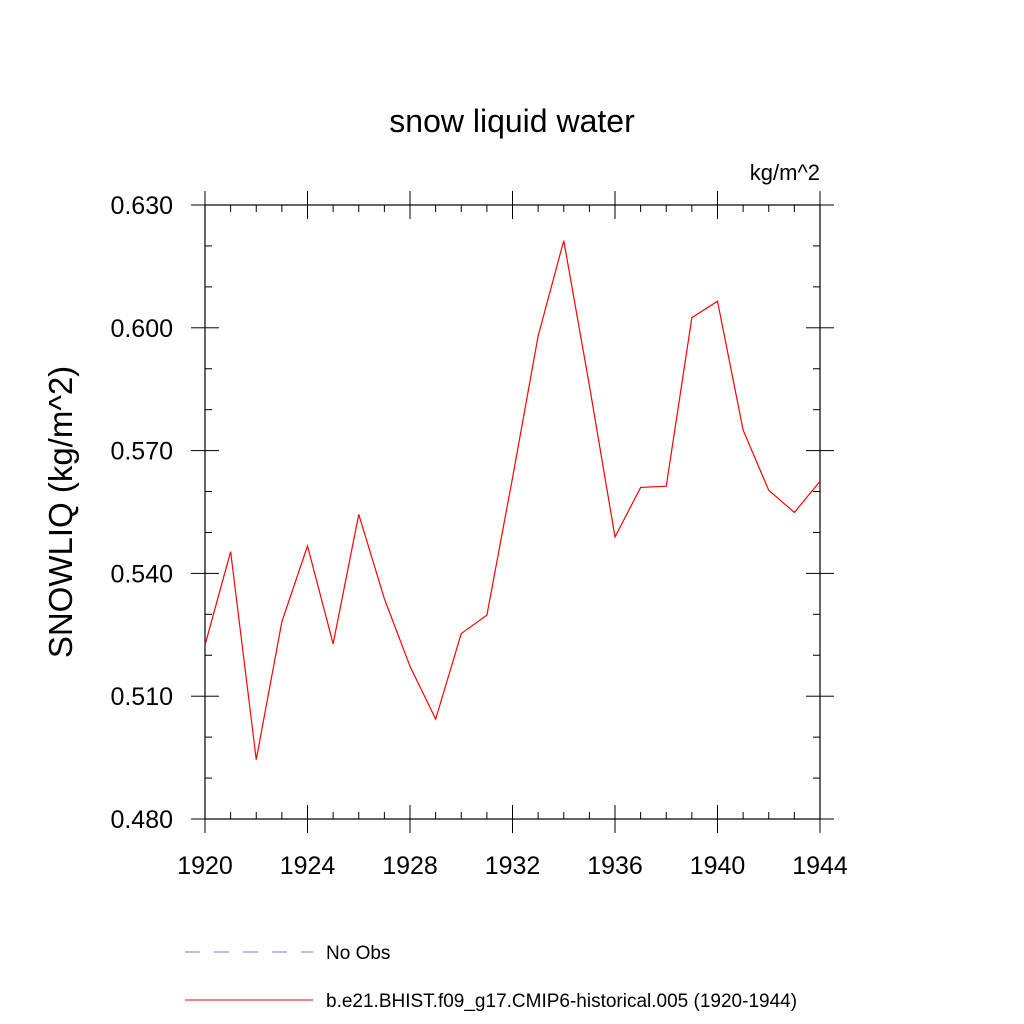 This screenshot has width=1024, height=1024. I want to click on y-tick-label: 0.510, so click(141, 697).